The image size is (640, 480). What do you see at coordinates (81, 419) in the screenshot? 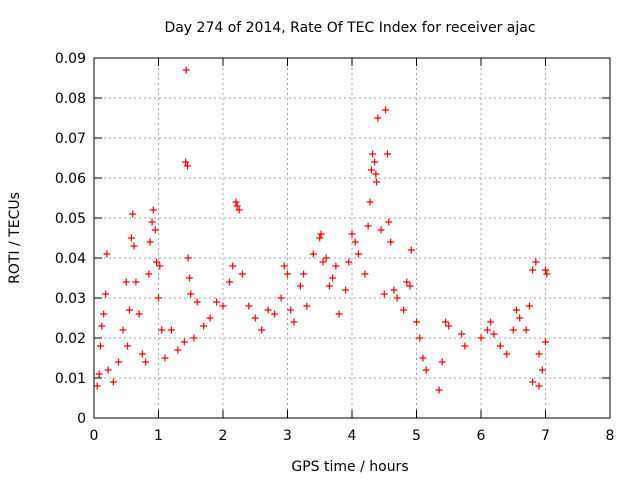
I see `y-tick-label: 0` at bounding box center [81, 419].